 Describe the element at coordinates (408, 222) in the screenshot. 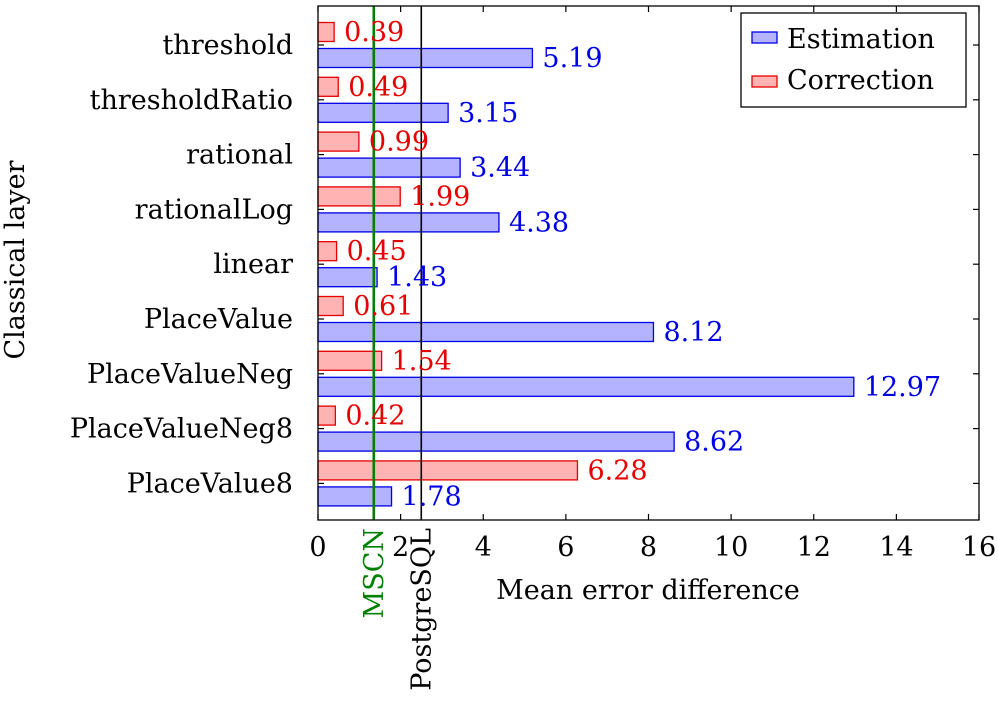

I see `bar-estimation-rational-log` at that location.